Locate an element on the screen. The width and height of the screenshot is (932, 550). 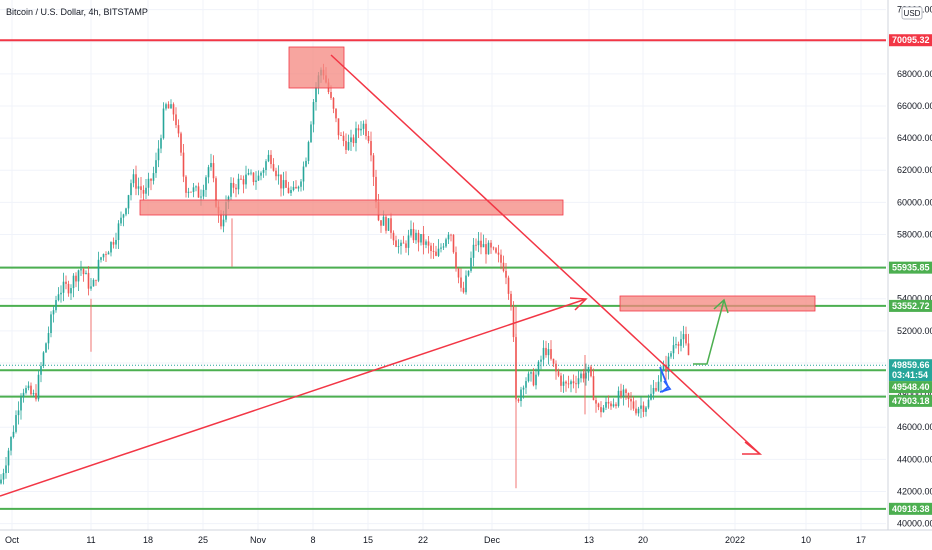
time-tick-label: 25 is located at coordinates (203, 540).